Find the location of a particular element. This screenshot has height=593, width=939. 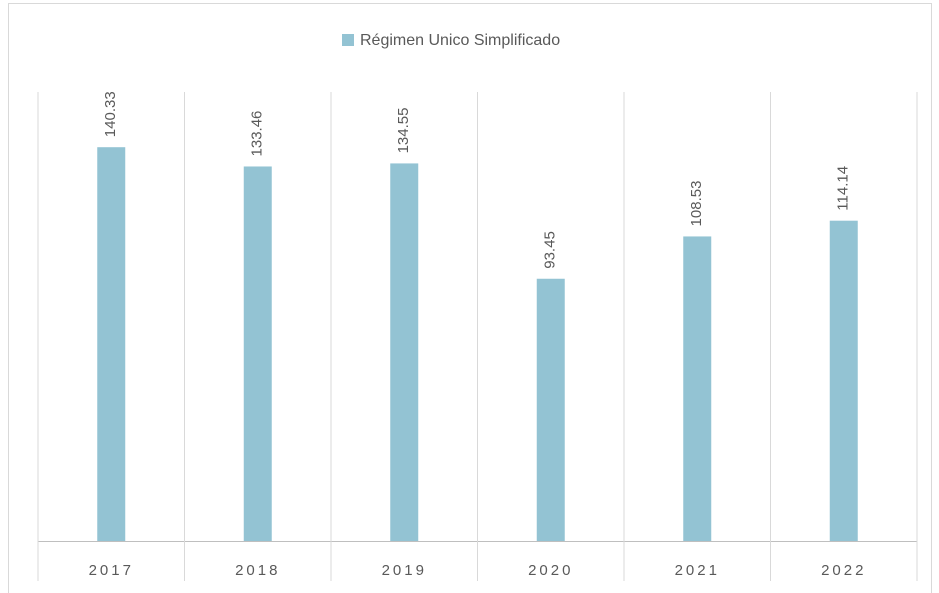

value-label: 93.45 is located at coordinates (550, 250).